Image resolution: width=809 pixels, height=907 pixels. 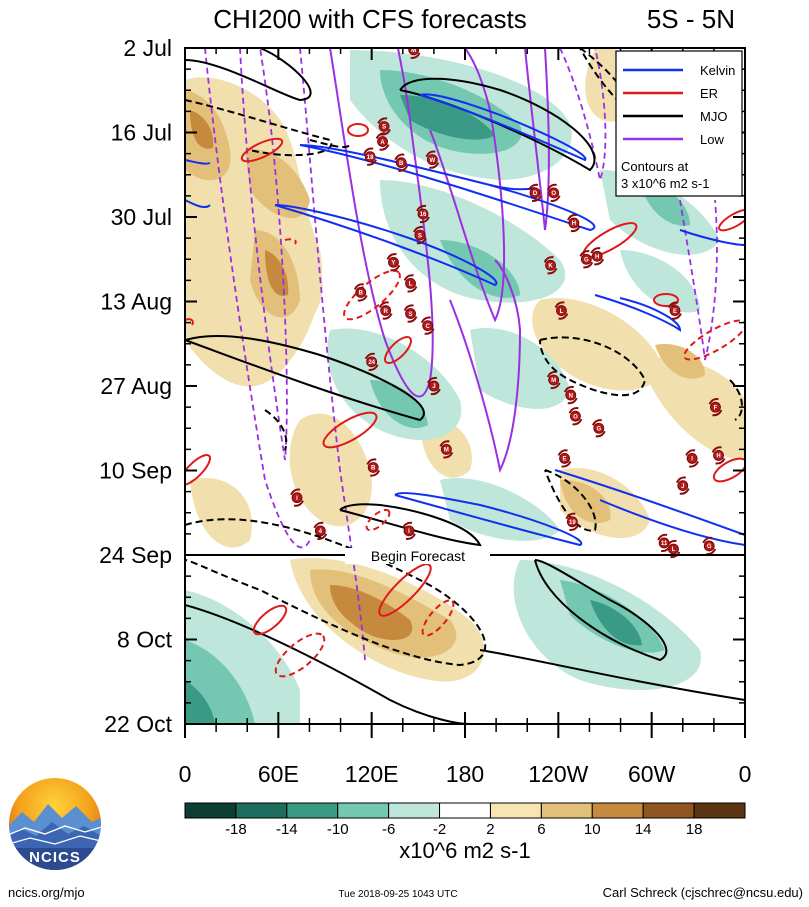 What do you see at coordinates (655, 166) in the screenshot?
I see `legend-note-line1: Contours at` at bounding box center [655, 166].